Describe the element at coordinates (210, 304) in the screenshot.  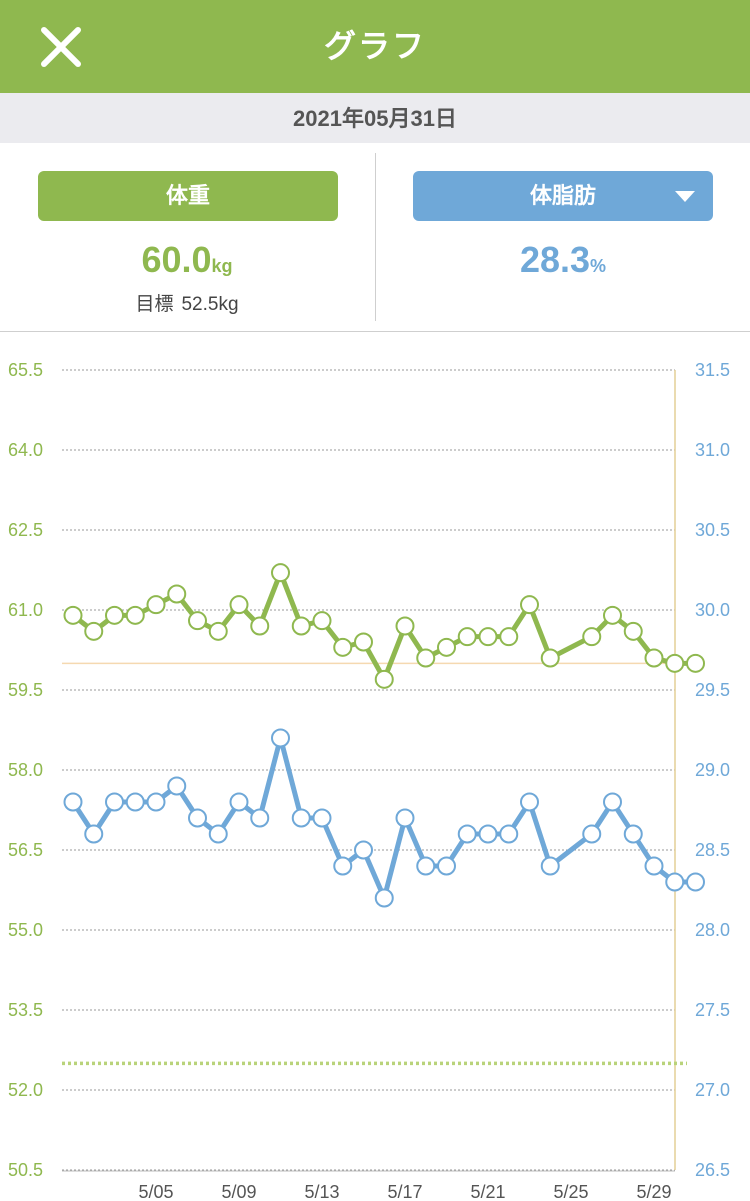
I see `target-value: 52.5kg` at that location.